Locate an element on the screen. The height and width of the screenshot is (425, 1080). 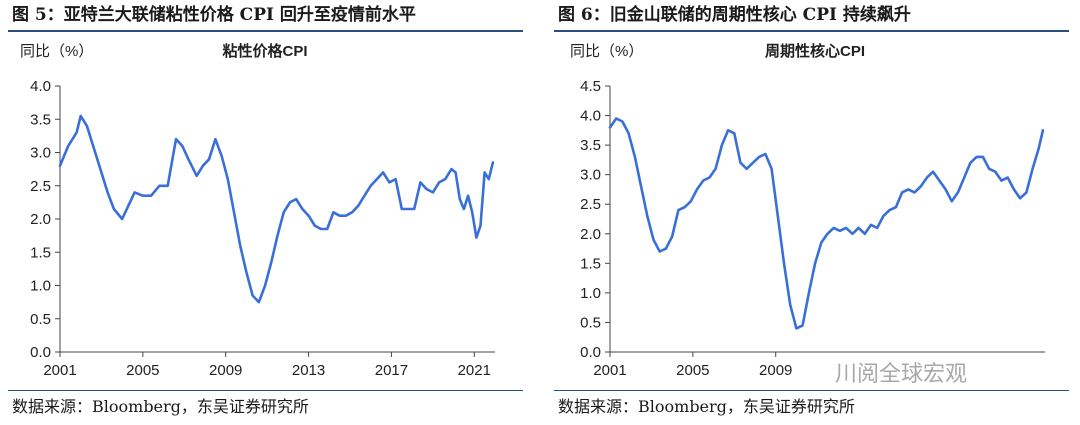
chart-title: 粘性价格CPI is located at coordinates (264, 51).